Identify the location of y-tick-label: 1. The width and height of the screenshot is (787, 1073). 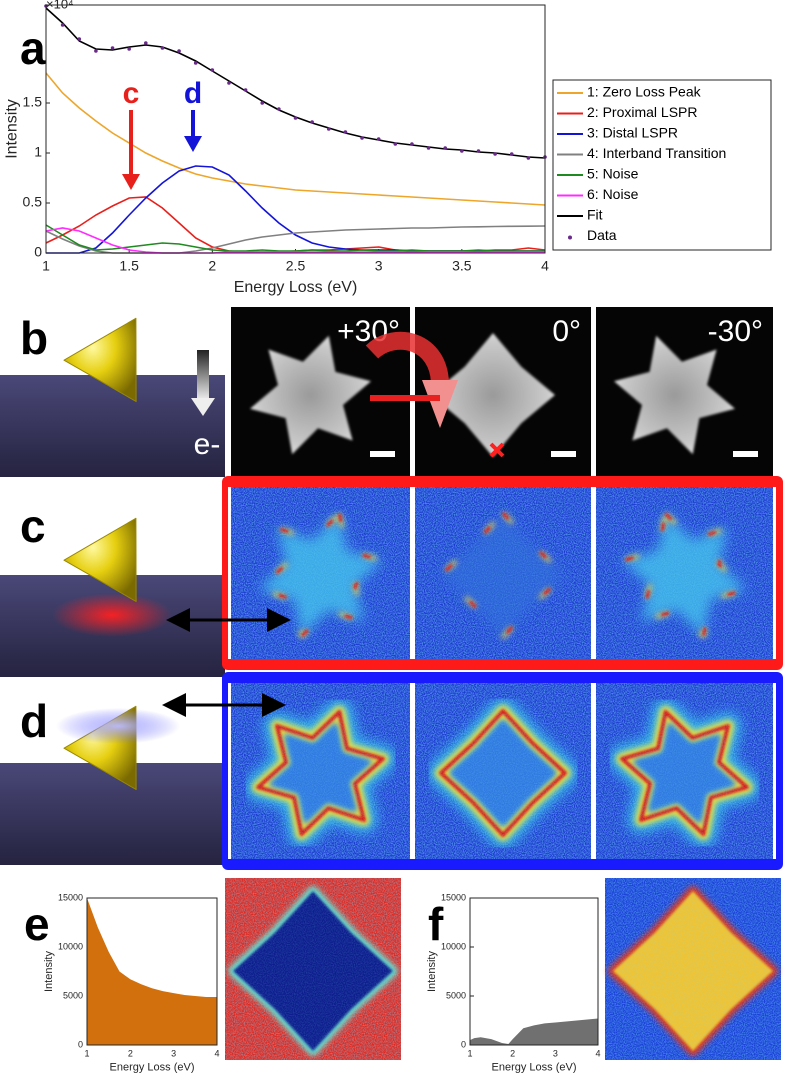
(38, 152).